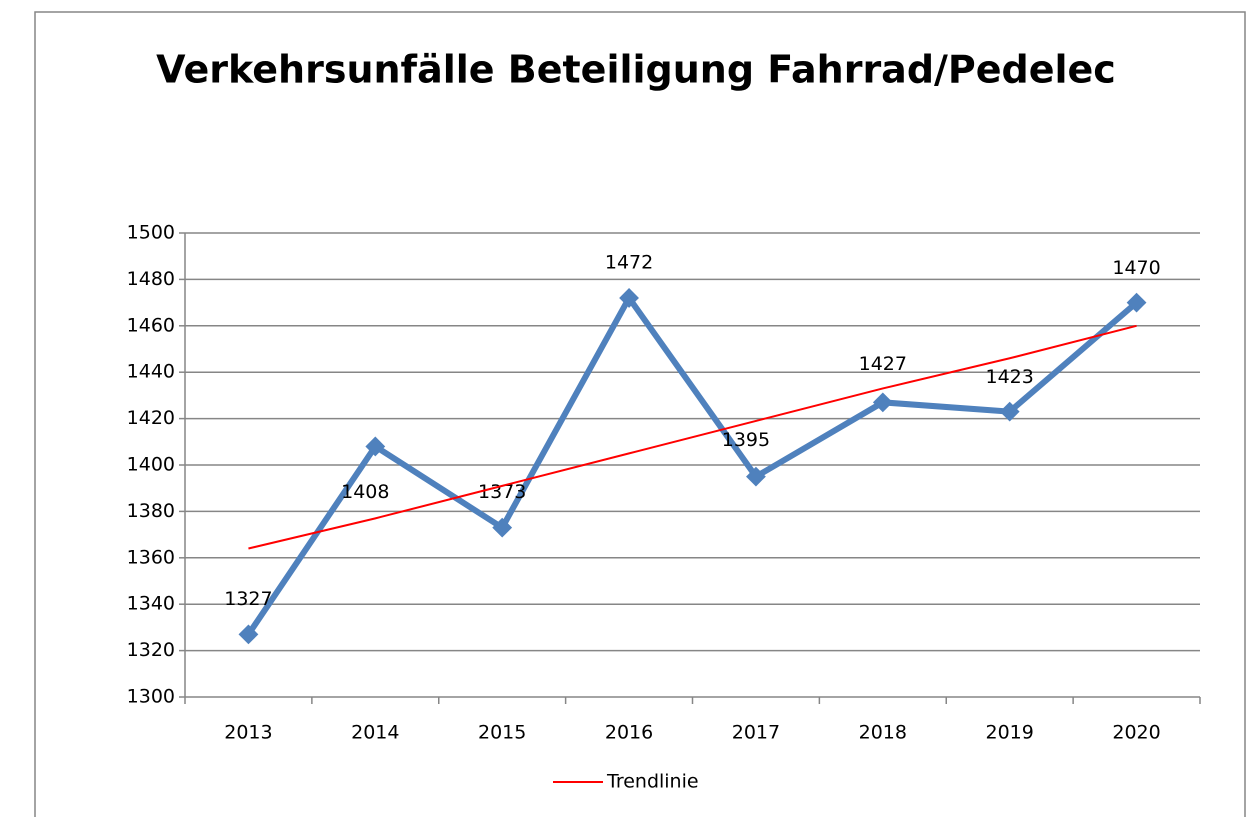  Describe the element at coordinates (629, 262) in the screenshot. I see `data-label: 1472` at that location.